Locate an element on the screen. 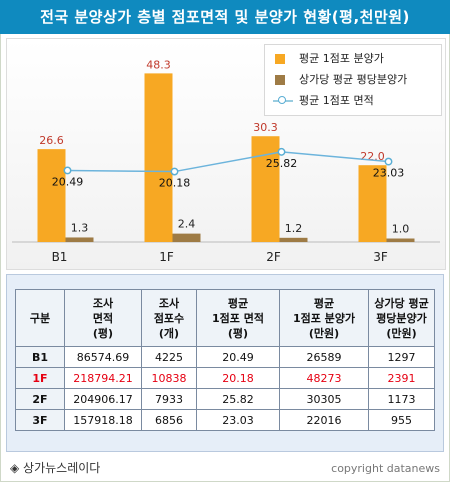  source-label: ◈ 상가뉴스레이다 is located at coordinates (55, 468).